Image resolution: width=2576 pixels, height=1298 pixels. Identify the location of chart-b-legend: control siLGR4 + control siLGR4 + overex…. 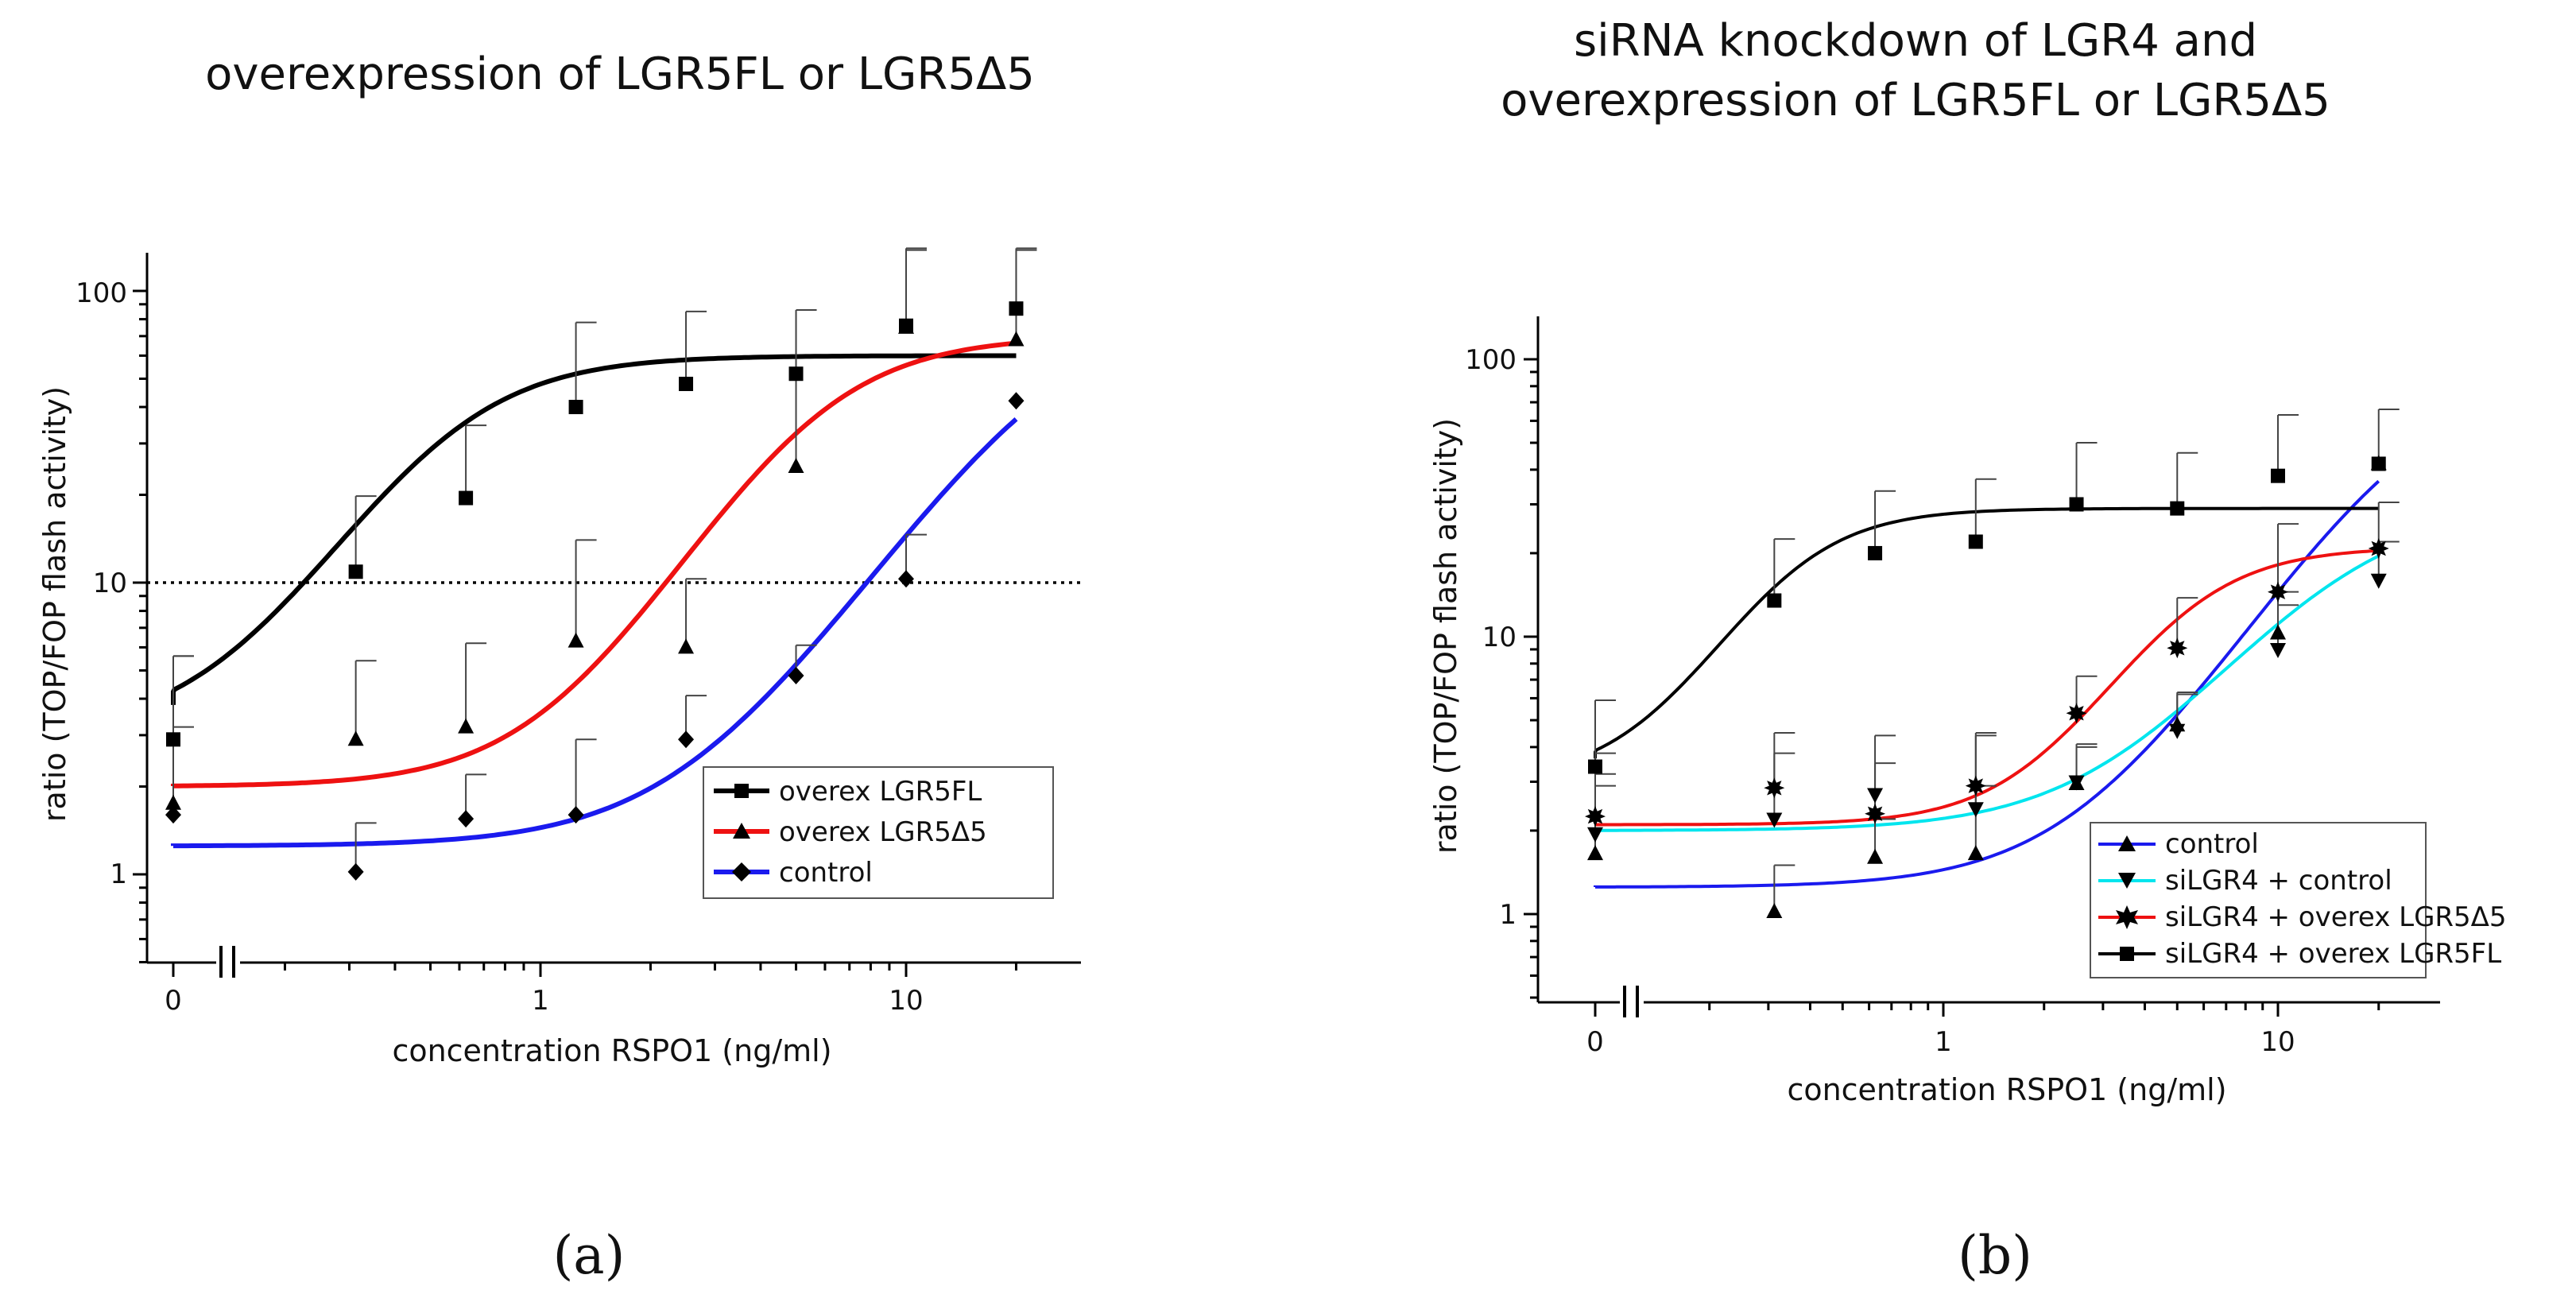
(2298, 900).